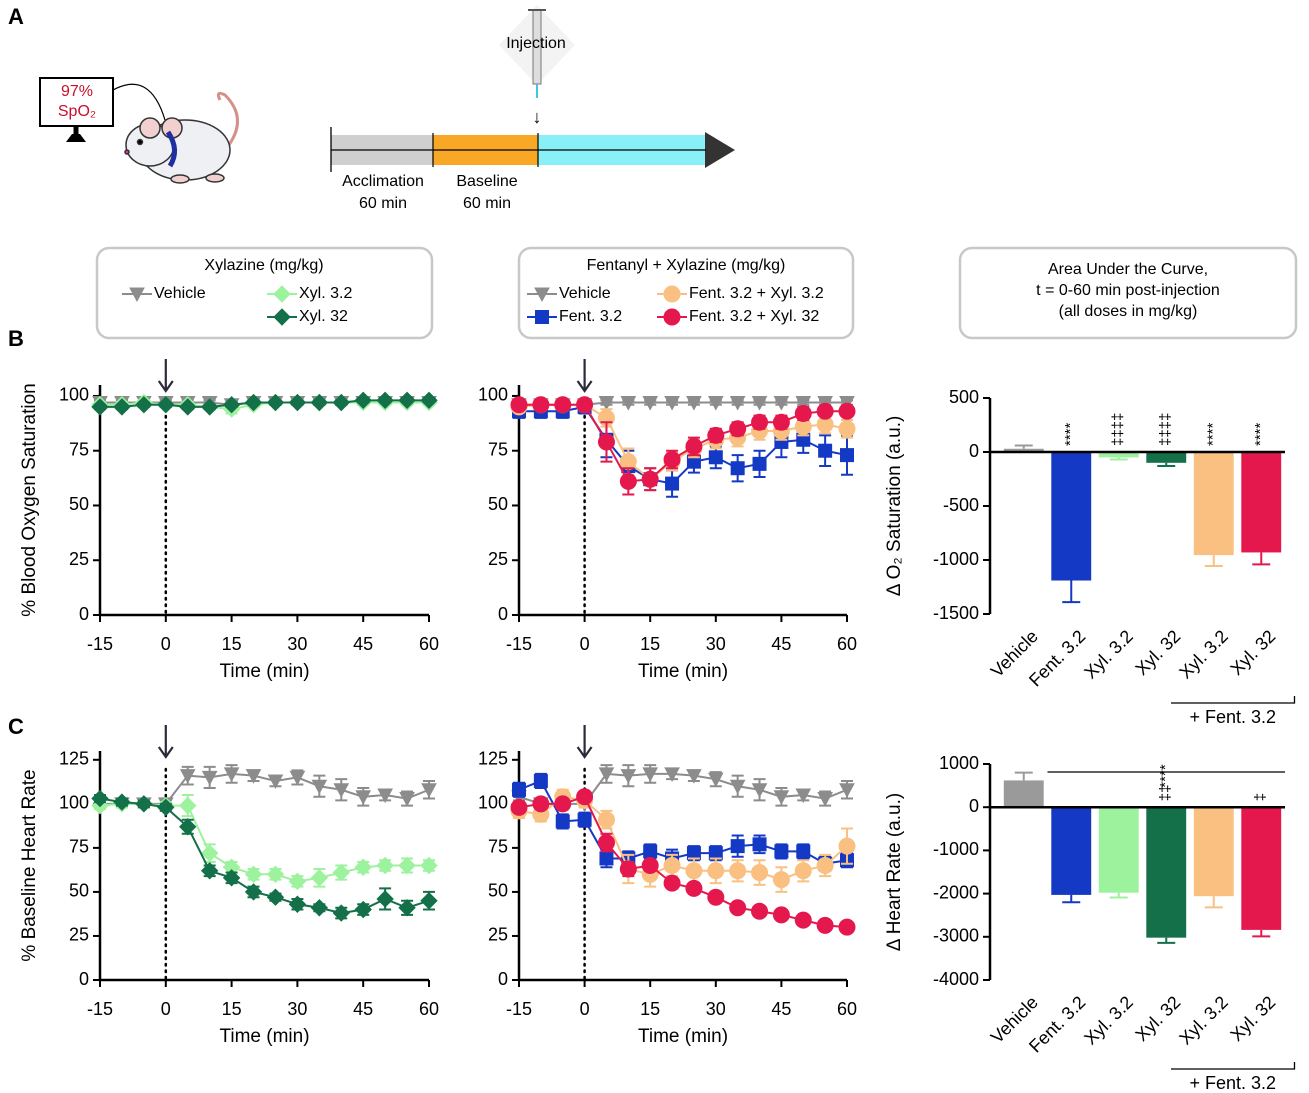  What do you see at coordinates (486, 181) in the screenshot?
I see `phase-name: Baseline` at bounding box center [486, 181].